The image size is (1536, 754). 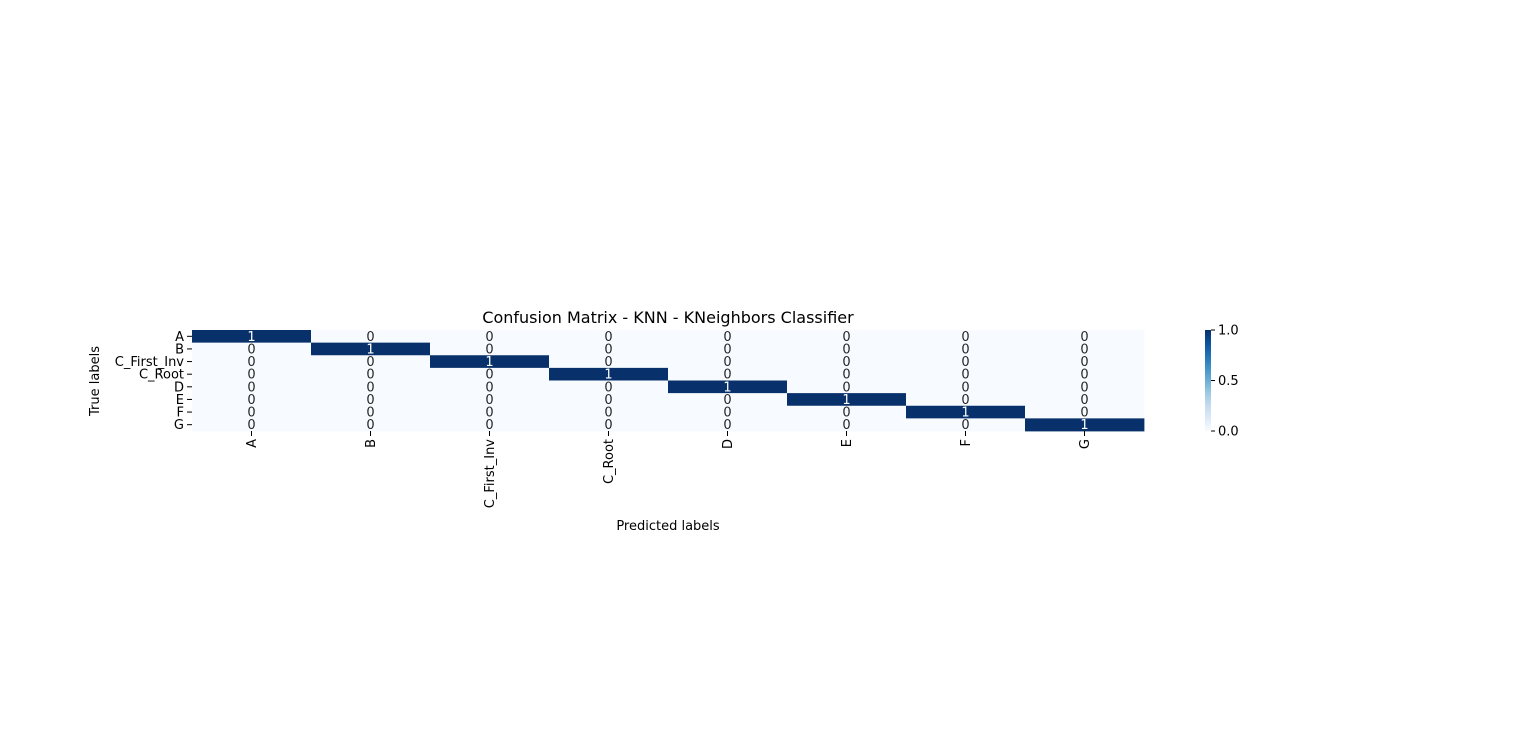 What do you see at coordinates (150, 362) in the screenshot?
I see `y-tick-label: C_First_Inv` at bounding box center [150, 362].